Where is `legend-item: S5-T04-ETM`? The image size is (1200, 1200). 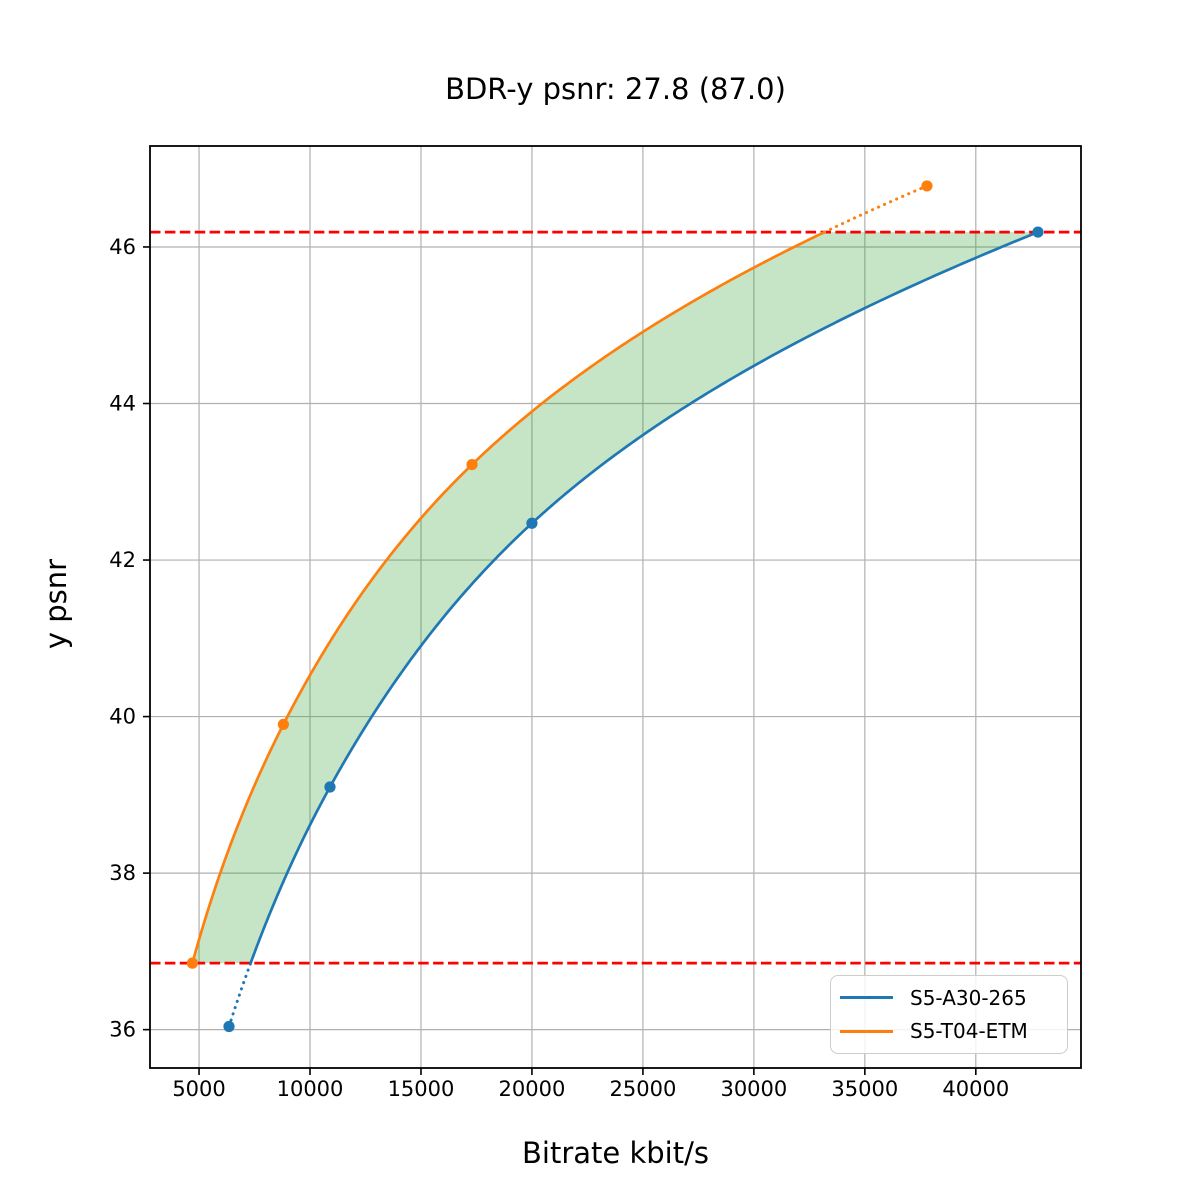
legend-item: S5-T04-ETM is located at coordinates (949, 1031).